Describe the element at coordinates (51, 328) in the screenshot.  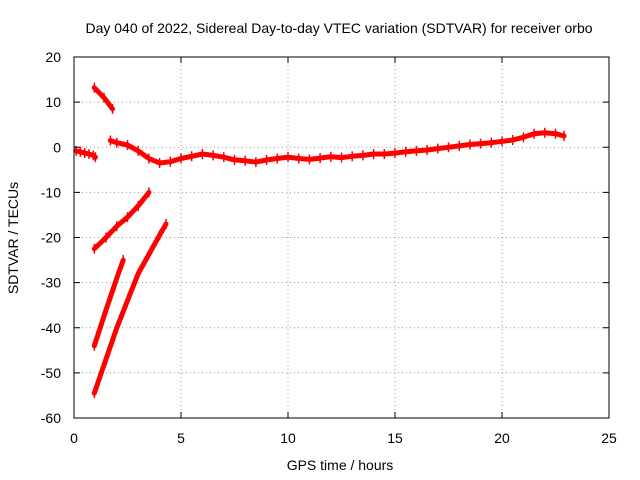
I see `y-tick-label: -40` at that location.